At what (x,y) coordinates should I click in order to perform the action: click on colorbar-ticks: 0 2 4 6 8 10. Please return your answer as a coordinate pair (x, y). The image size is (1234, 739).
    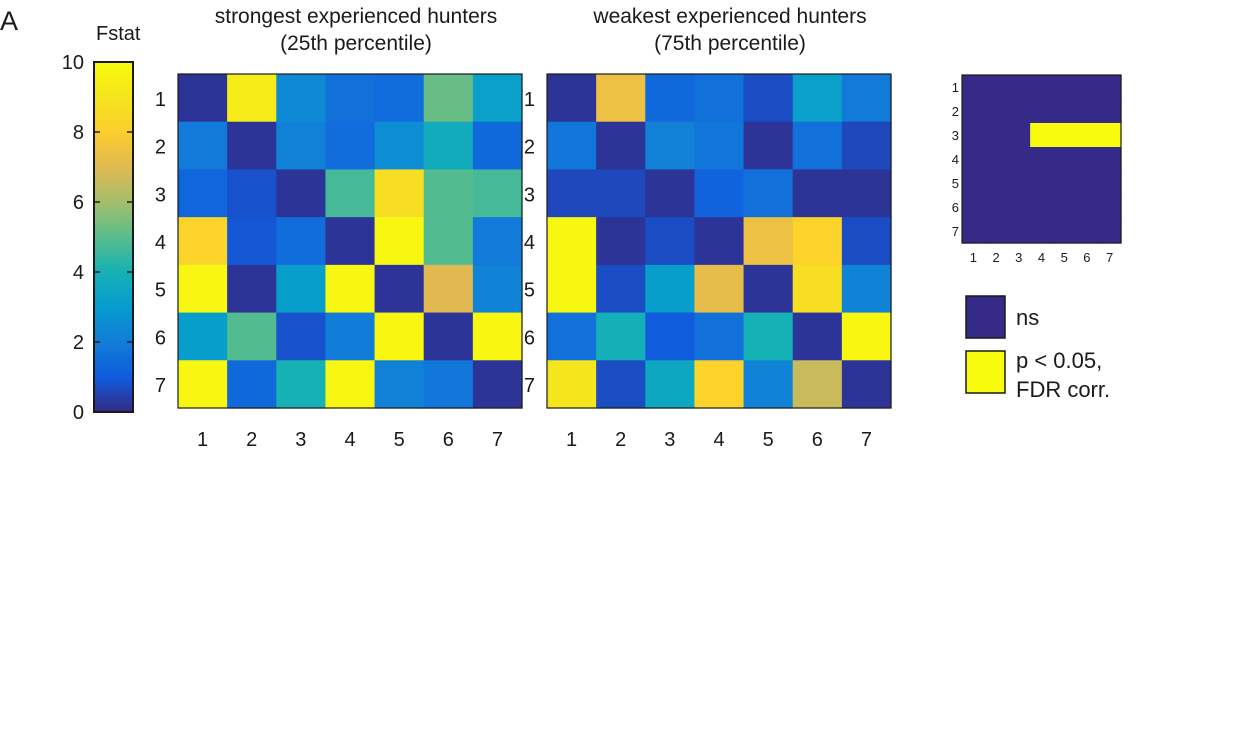
    Looking at the image, I should click on (97, 238).